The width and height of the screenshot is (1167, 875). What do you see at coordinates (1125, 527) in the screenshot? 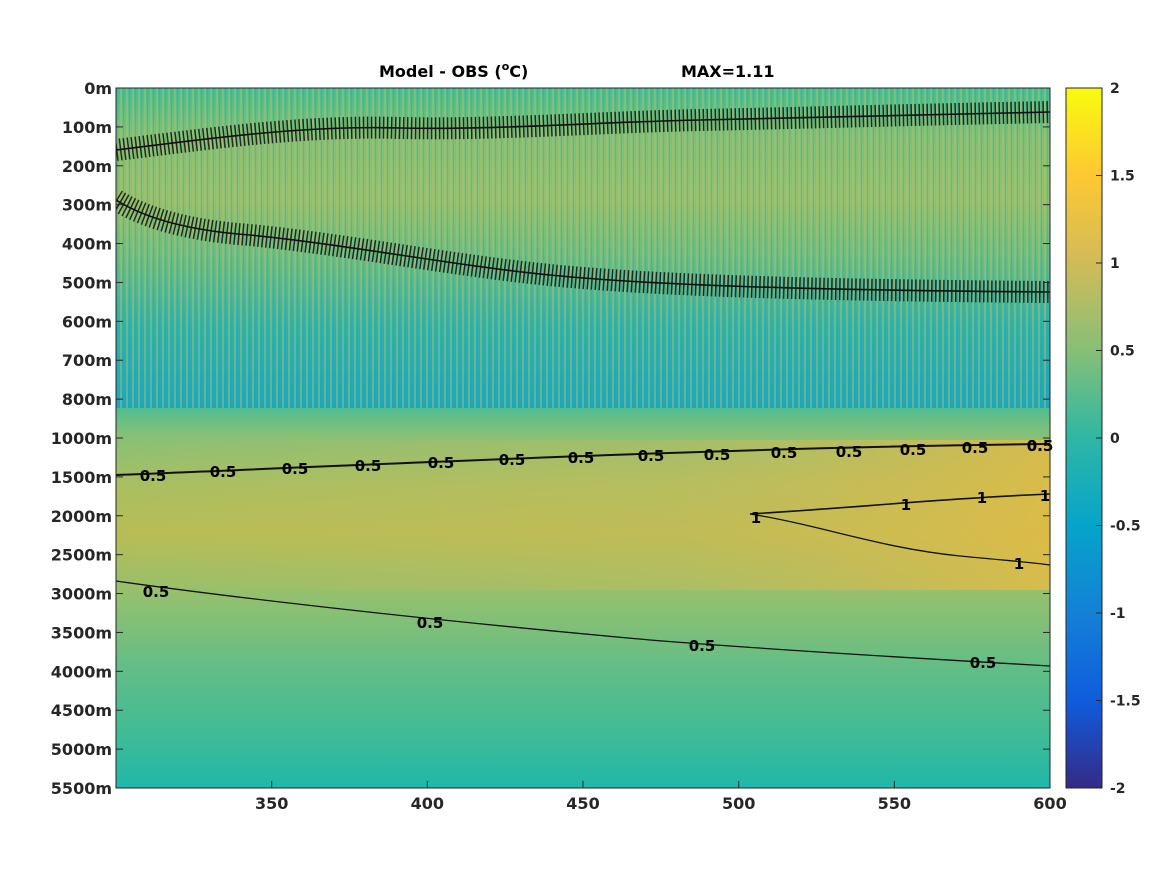
I see `colorbar-tick-label: -0.5` at bounding box center [1125, 527].